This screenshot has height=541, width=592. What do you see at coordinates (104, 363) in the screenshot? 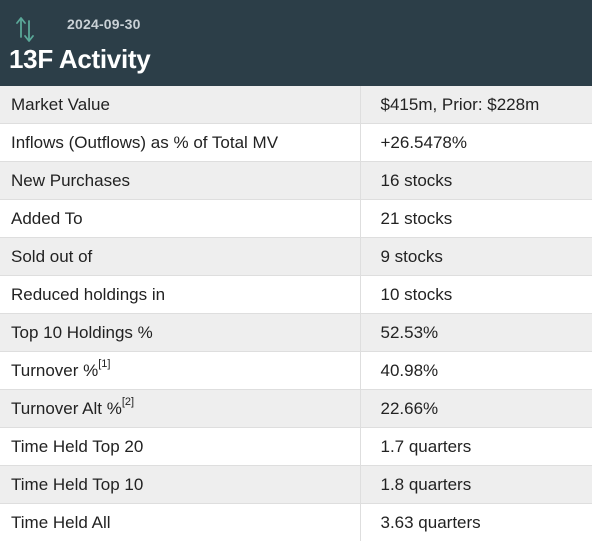
I see `turnover-footnote-link: [1]` at bounding box center [104, 363].